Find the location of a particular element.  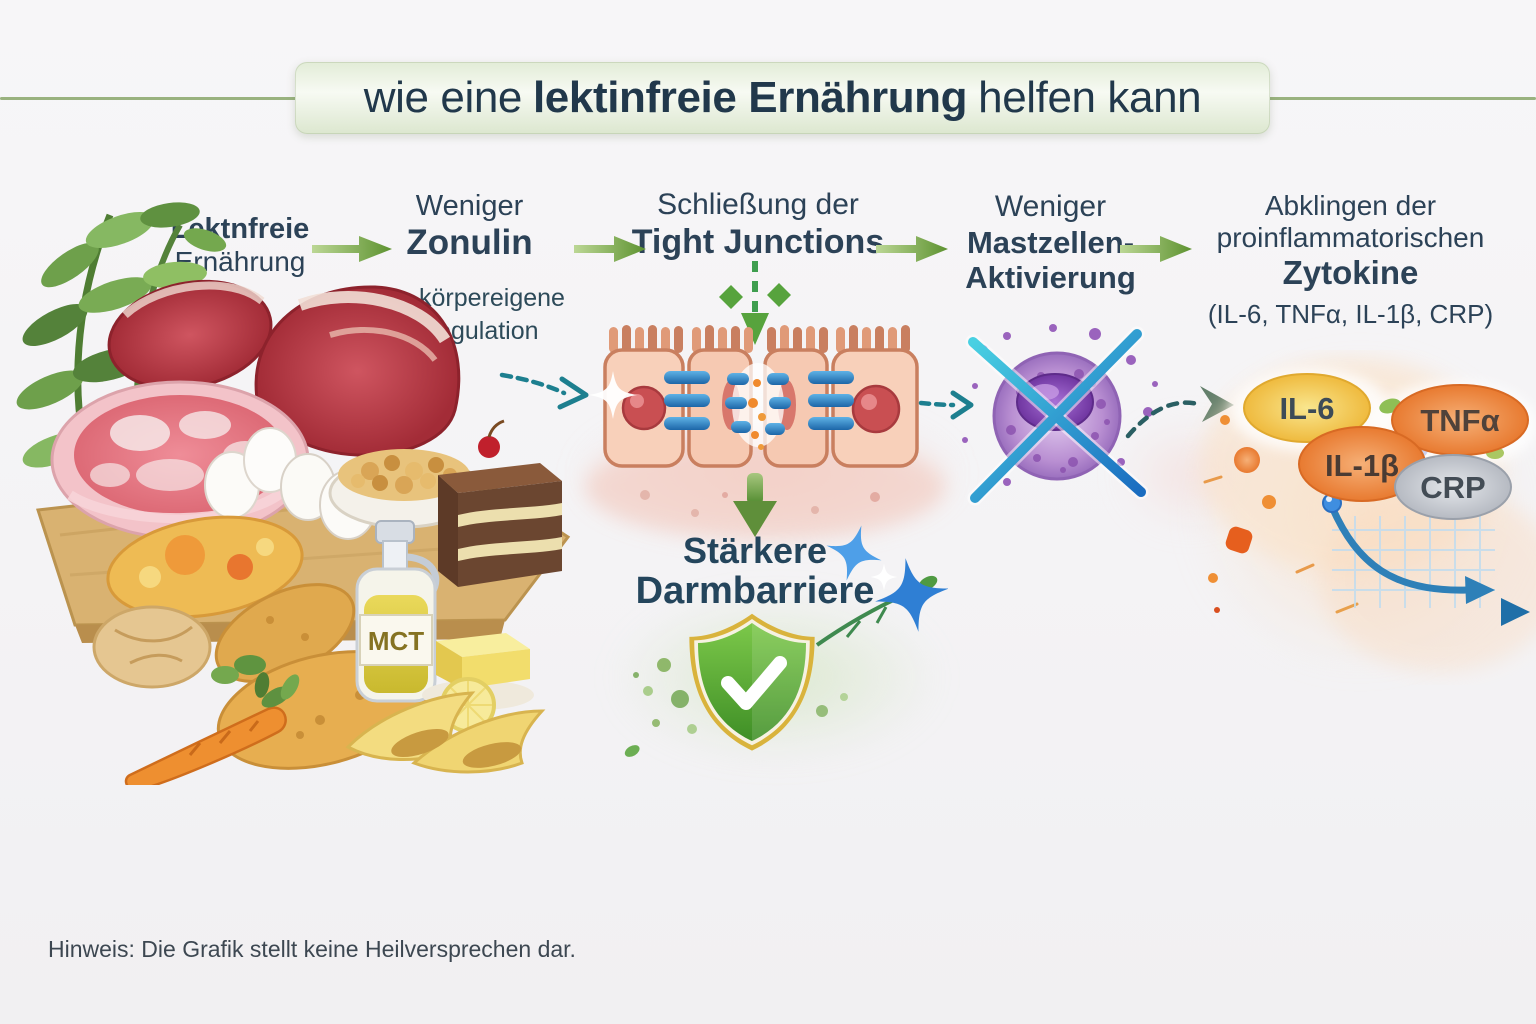

step2-line2: Zonulin is located at coordinates (469, 243).